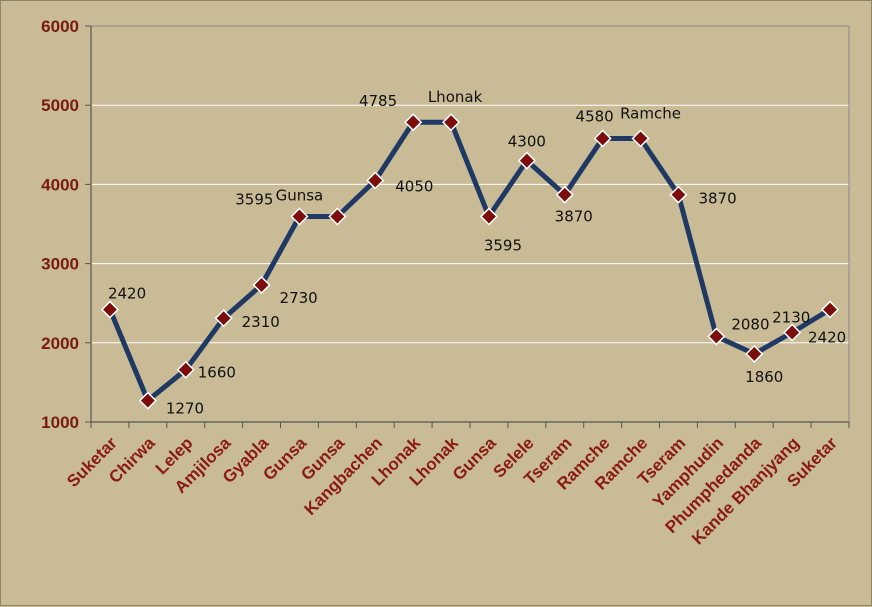 This screenshot has height=607, width=872. Describe the element at coordinates (764, 377) in the screenshot. I see `data-label: 1860` at that location.